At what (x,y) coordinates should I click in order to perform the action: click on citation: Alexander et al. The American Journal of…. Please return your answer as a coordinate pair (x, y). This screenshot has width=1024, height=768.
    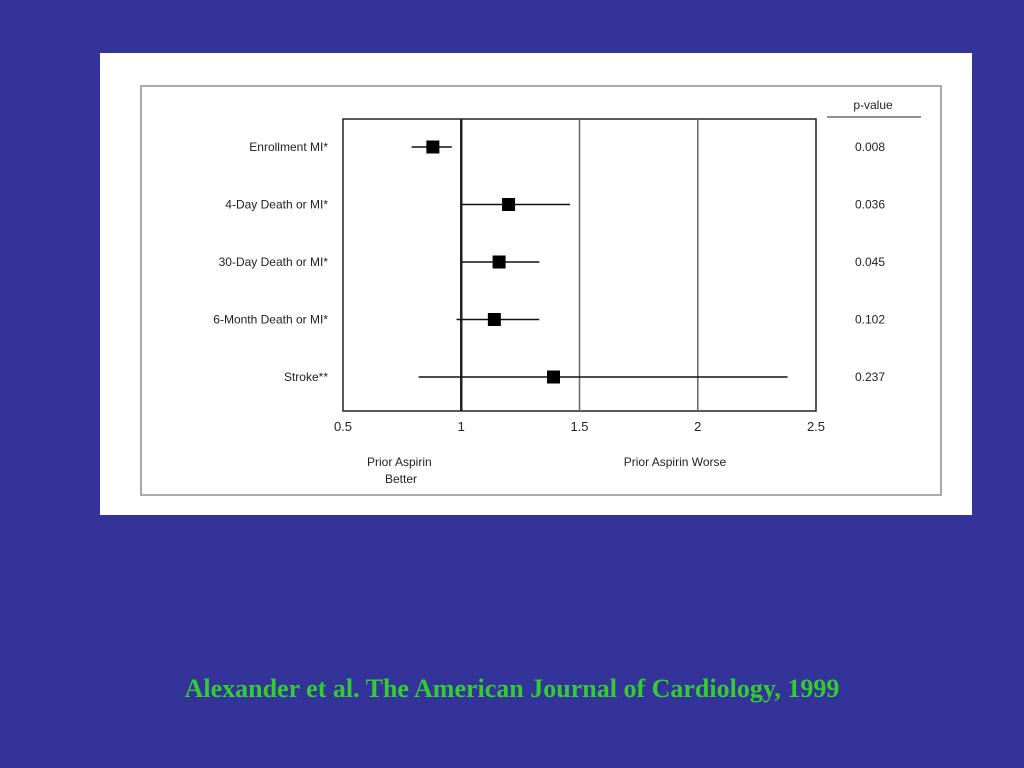
    Looking at the image, I should click on (512, 688).